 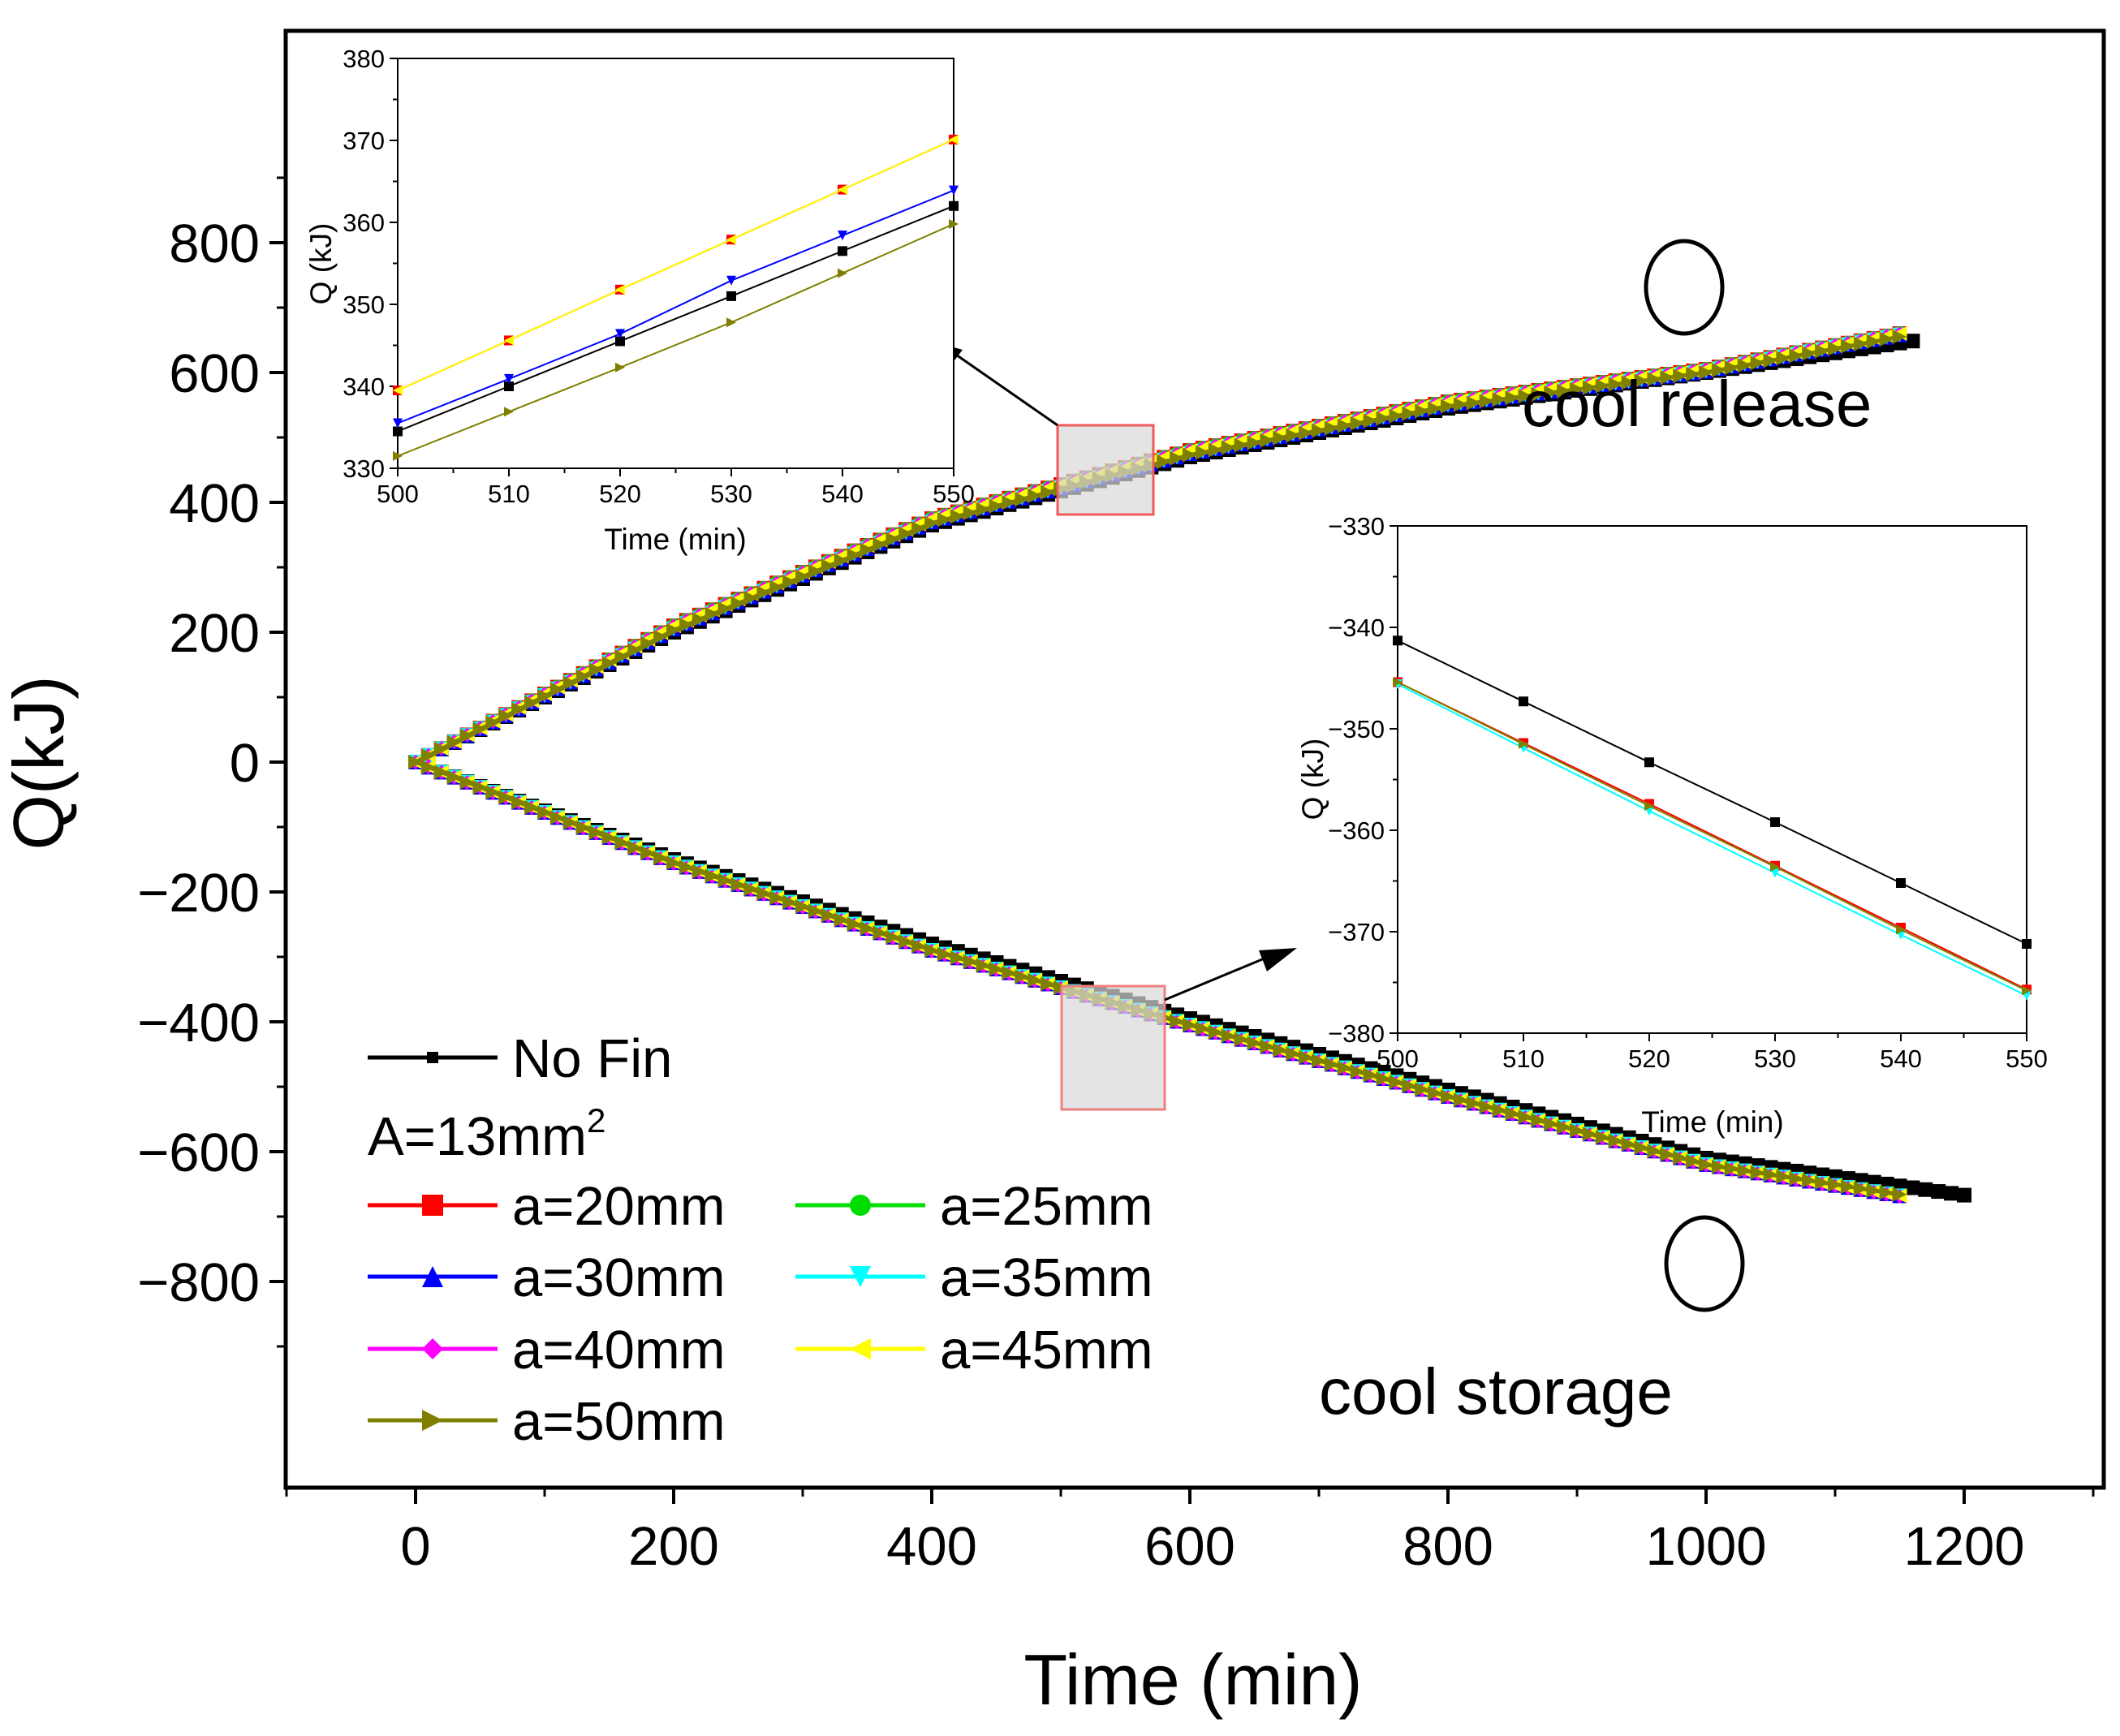 I want to click on inset-y-tick-label: −330, so click(x=1356, y=527).